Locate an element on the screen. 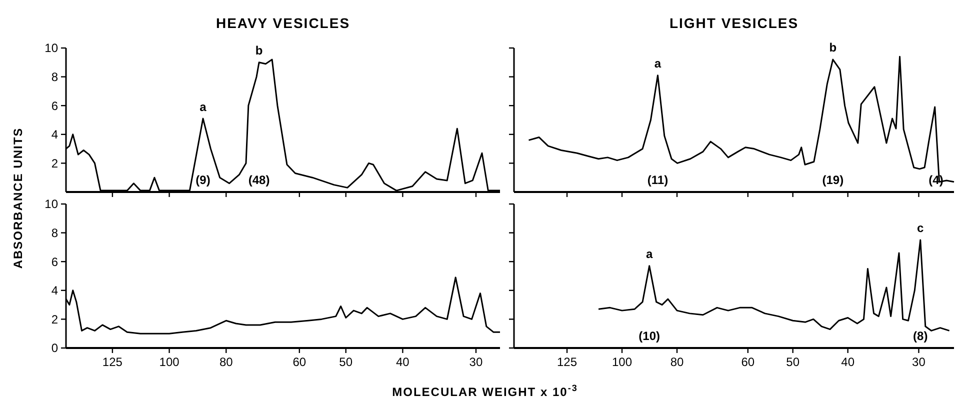  y-axis-title: ABSORBANCE UNITS is located at coordinates (18, 198).